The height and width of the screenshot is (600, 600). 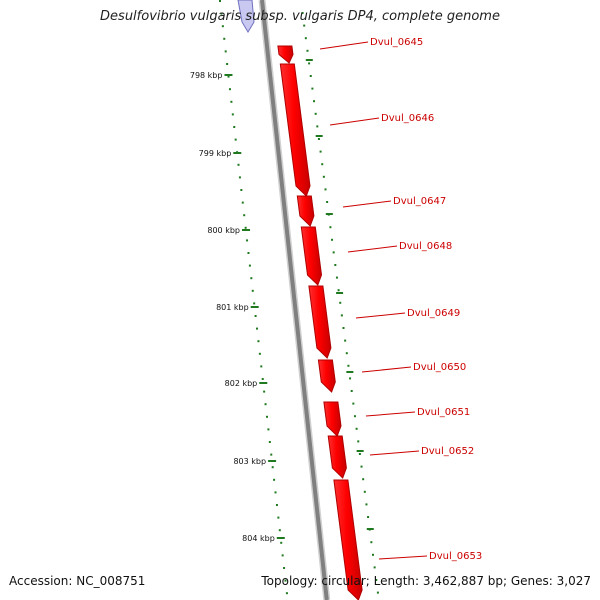 What do you see at coordinates (443, 412) in the screenshot?
I see `gene-label: Dvul_0651` at bounding box center [443, 412].